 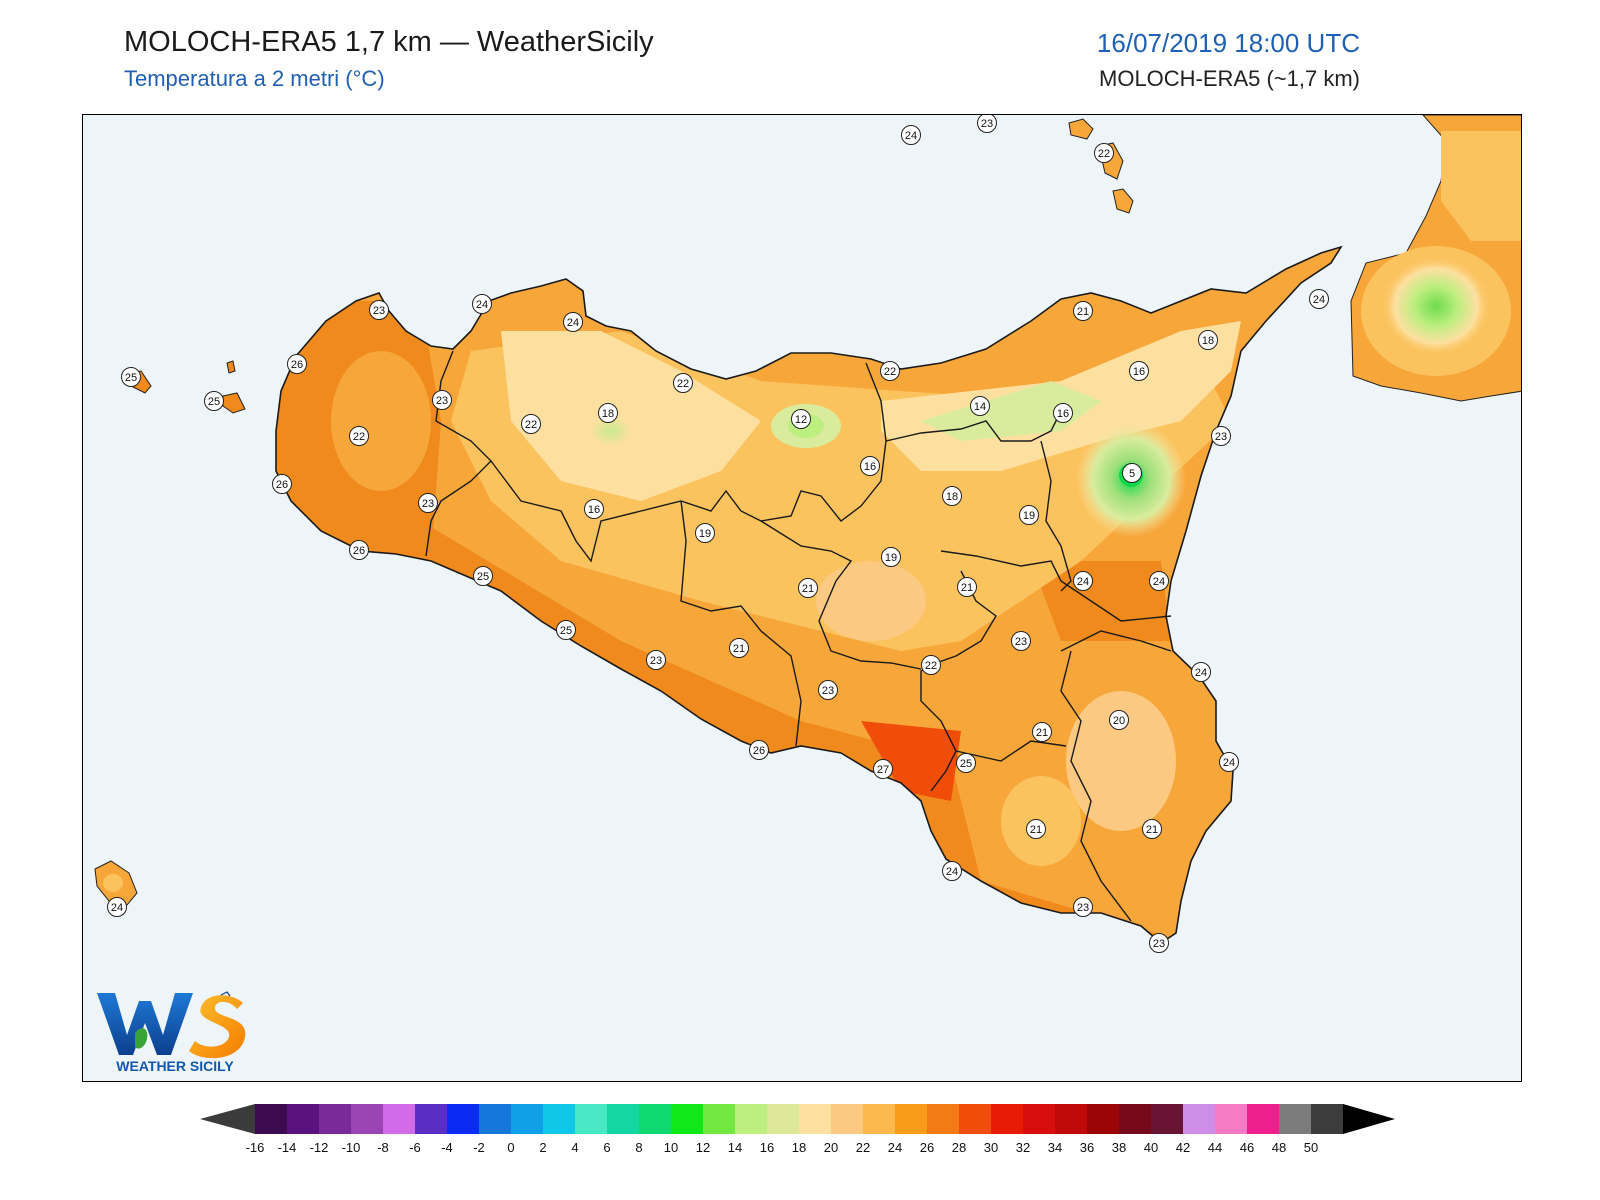 What do you see at coordinates (171, 1032) in the screenshot?
I see `weather-sicily-logo: WEATHER SICILY` at bounding box center [171, 1032].